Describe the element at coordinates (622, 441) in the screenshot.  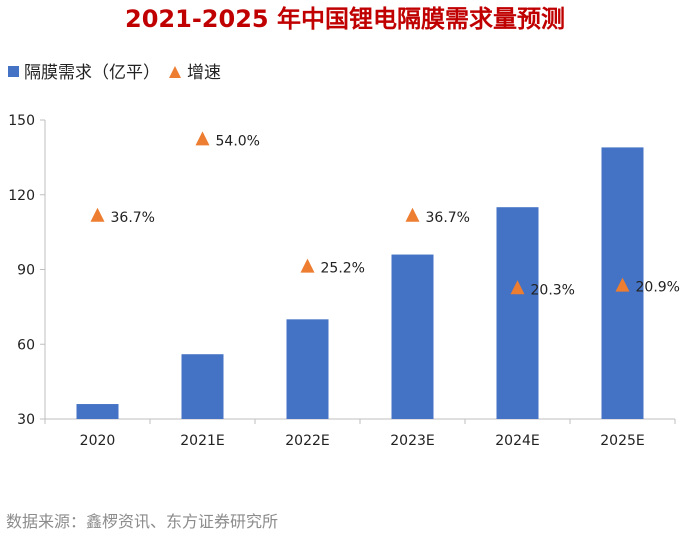
I see `x-tick-label: 2025E` at that location.